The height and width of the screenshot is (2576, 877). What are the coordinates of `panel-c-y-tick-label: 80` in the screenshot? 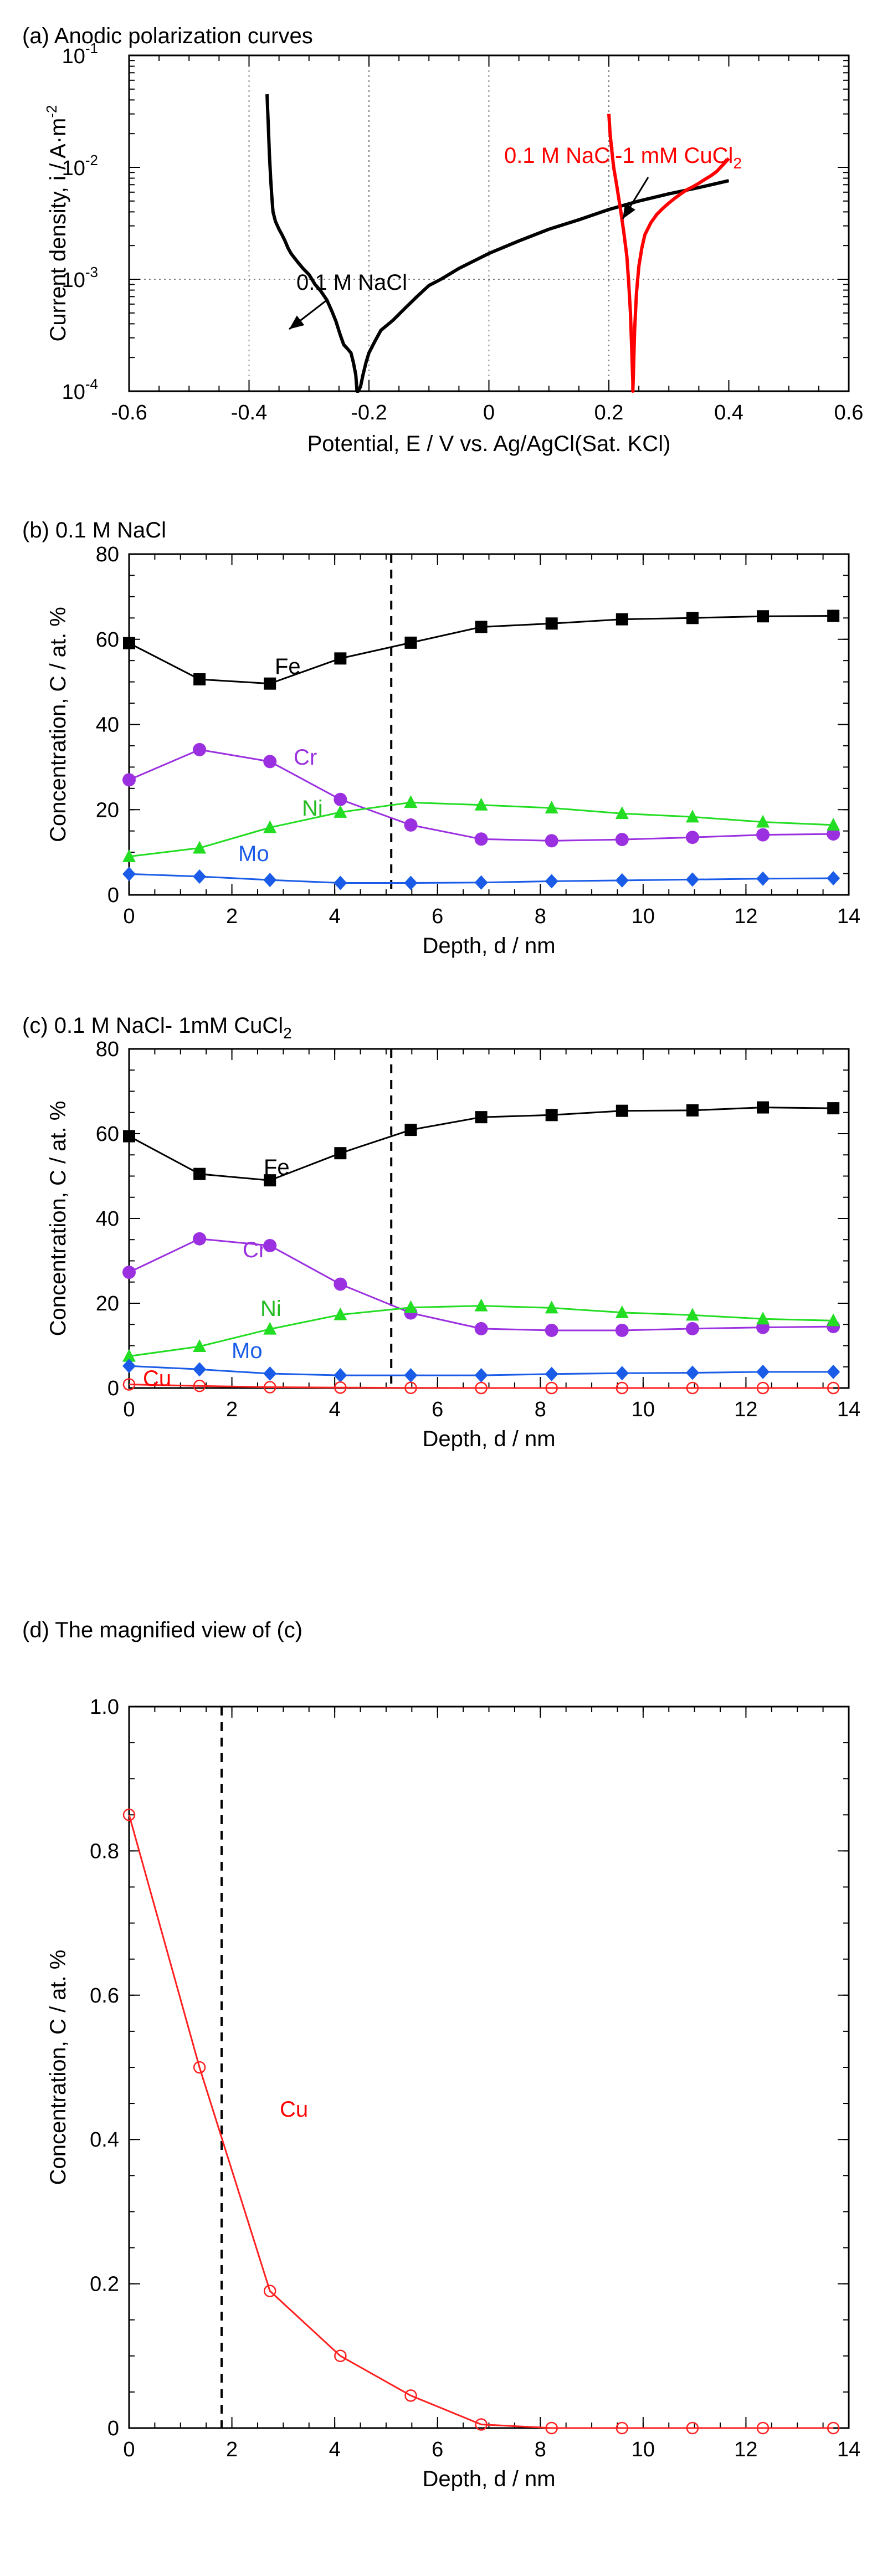 It's located at (107, 1049).